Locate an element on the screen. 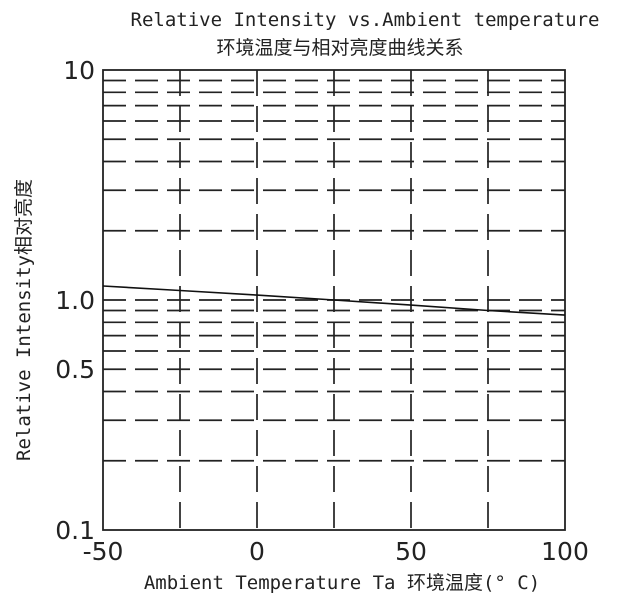  series-line is located at coordinates (334, 300).